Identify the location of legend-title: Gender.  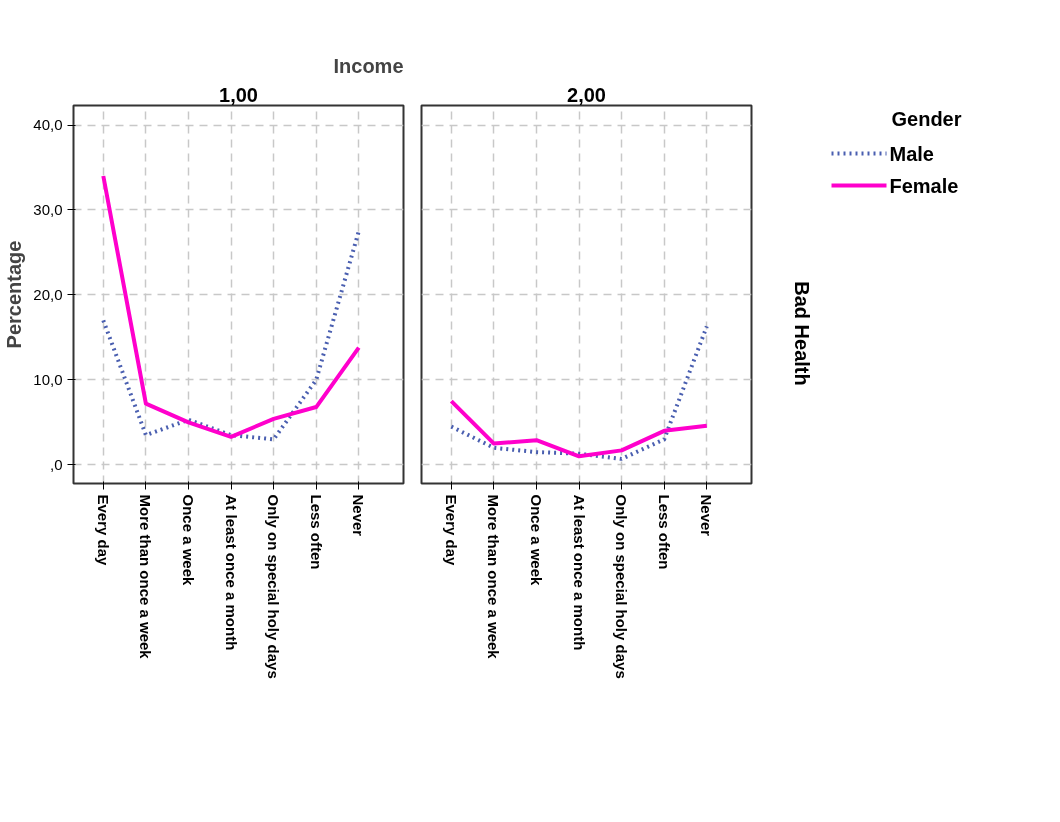
(926, 118).